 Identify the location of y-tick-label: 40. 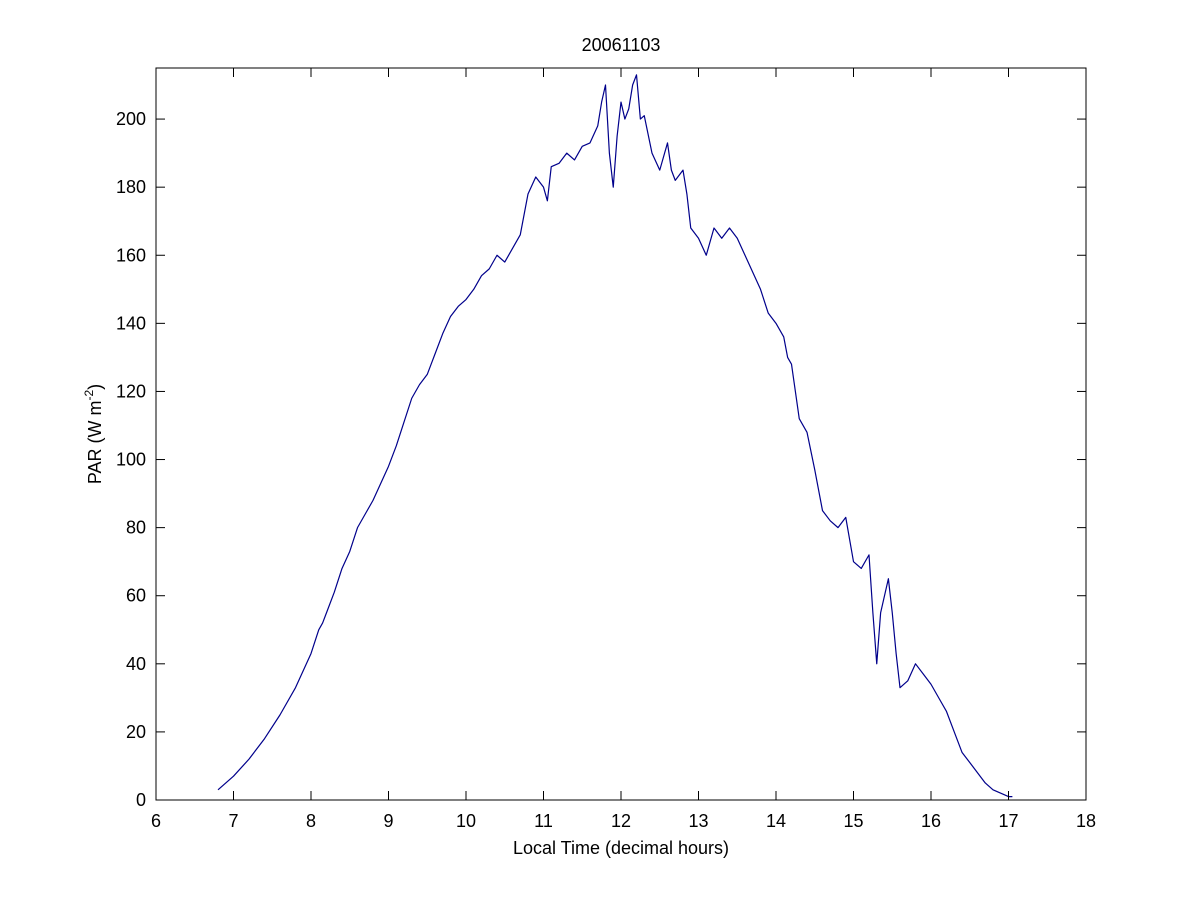
(136, 664).